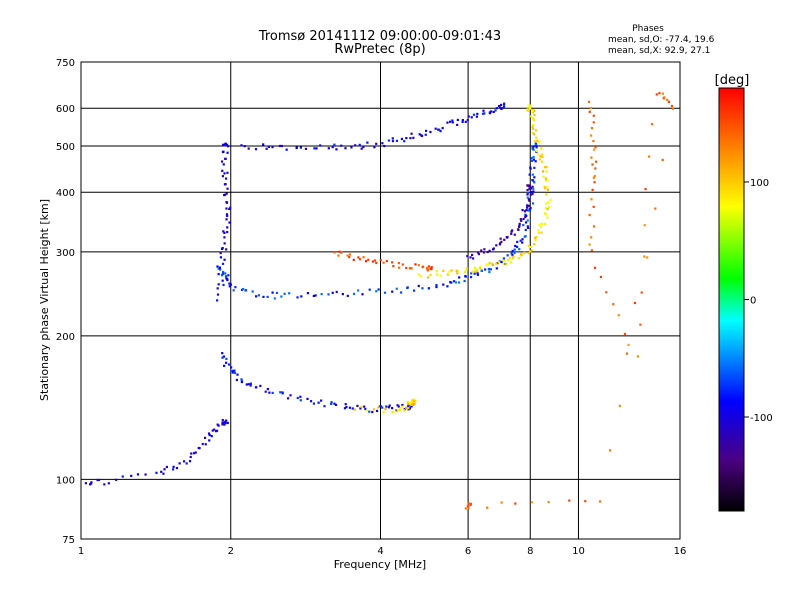  Describe the element at coordinates (65, 147) in the screenshot. I see `y-tick-label: 500` at that location.